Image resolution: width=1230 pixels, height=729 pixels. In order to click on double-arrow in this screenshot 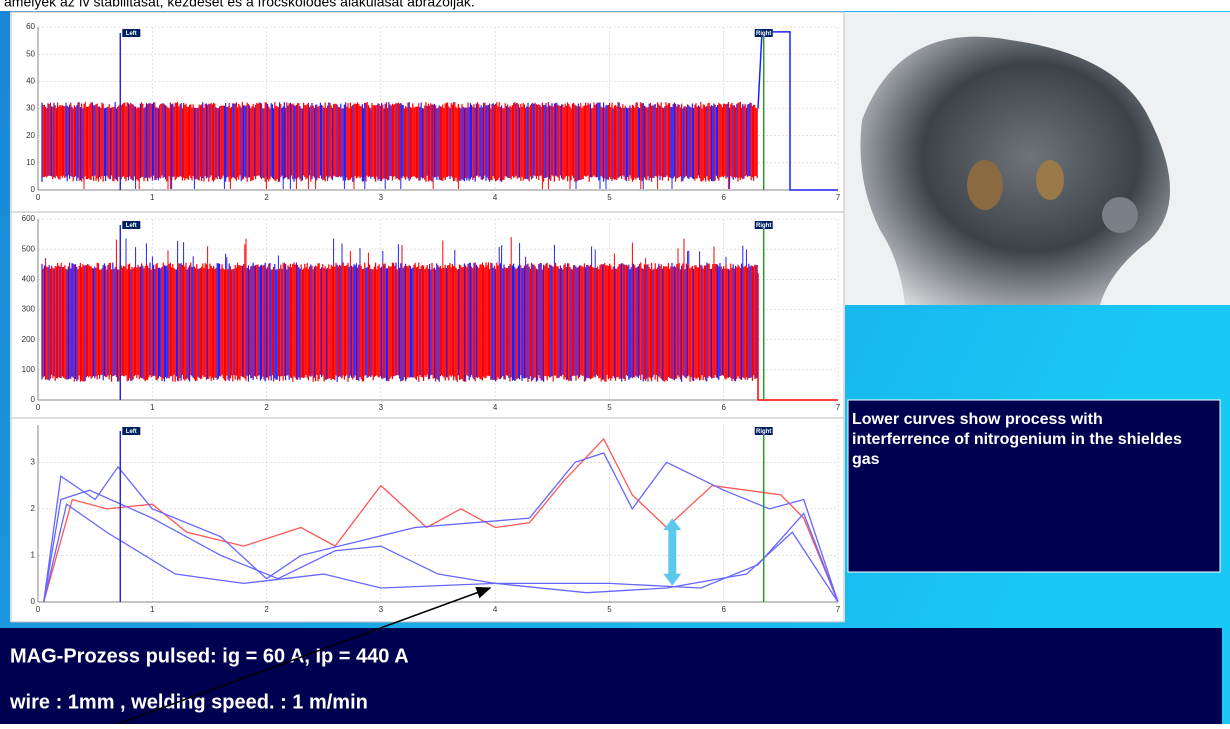, I will do `click(672, 552)`.